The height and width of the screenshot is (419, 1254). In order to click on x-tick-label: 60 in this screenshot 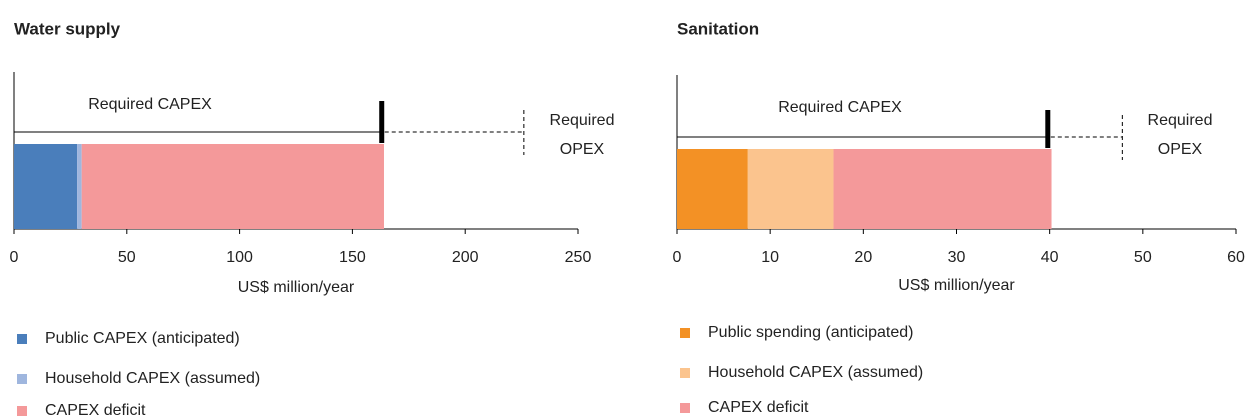, I will do `click(1236, 257)`.